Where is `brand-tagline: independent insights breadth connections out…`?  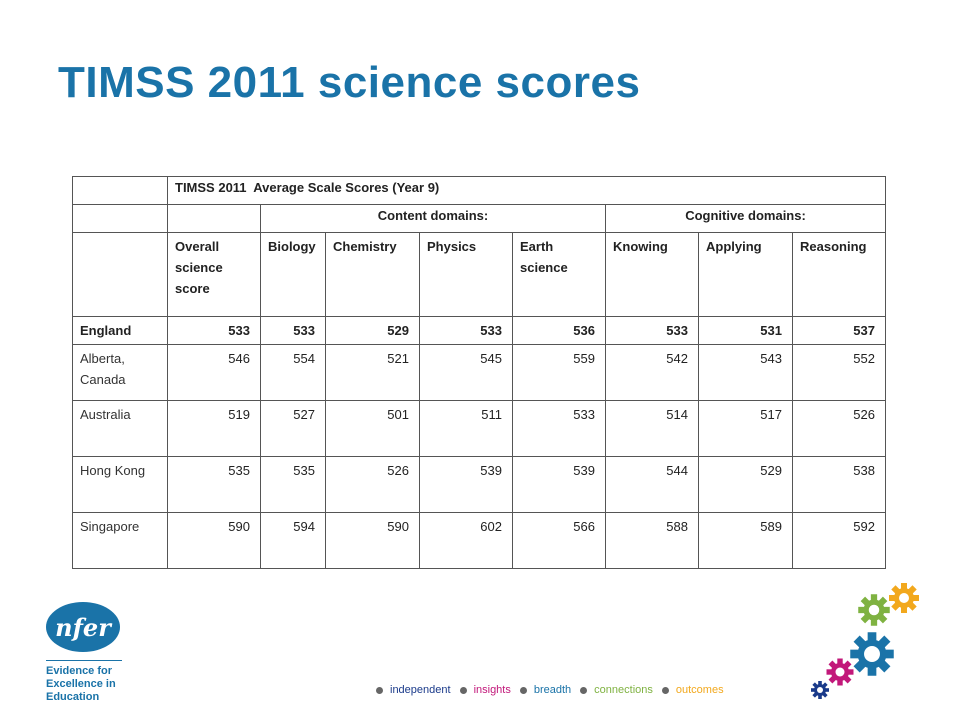 brand-tagline: independent insights breadth connections out… is located at coordinates (550, 690).